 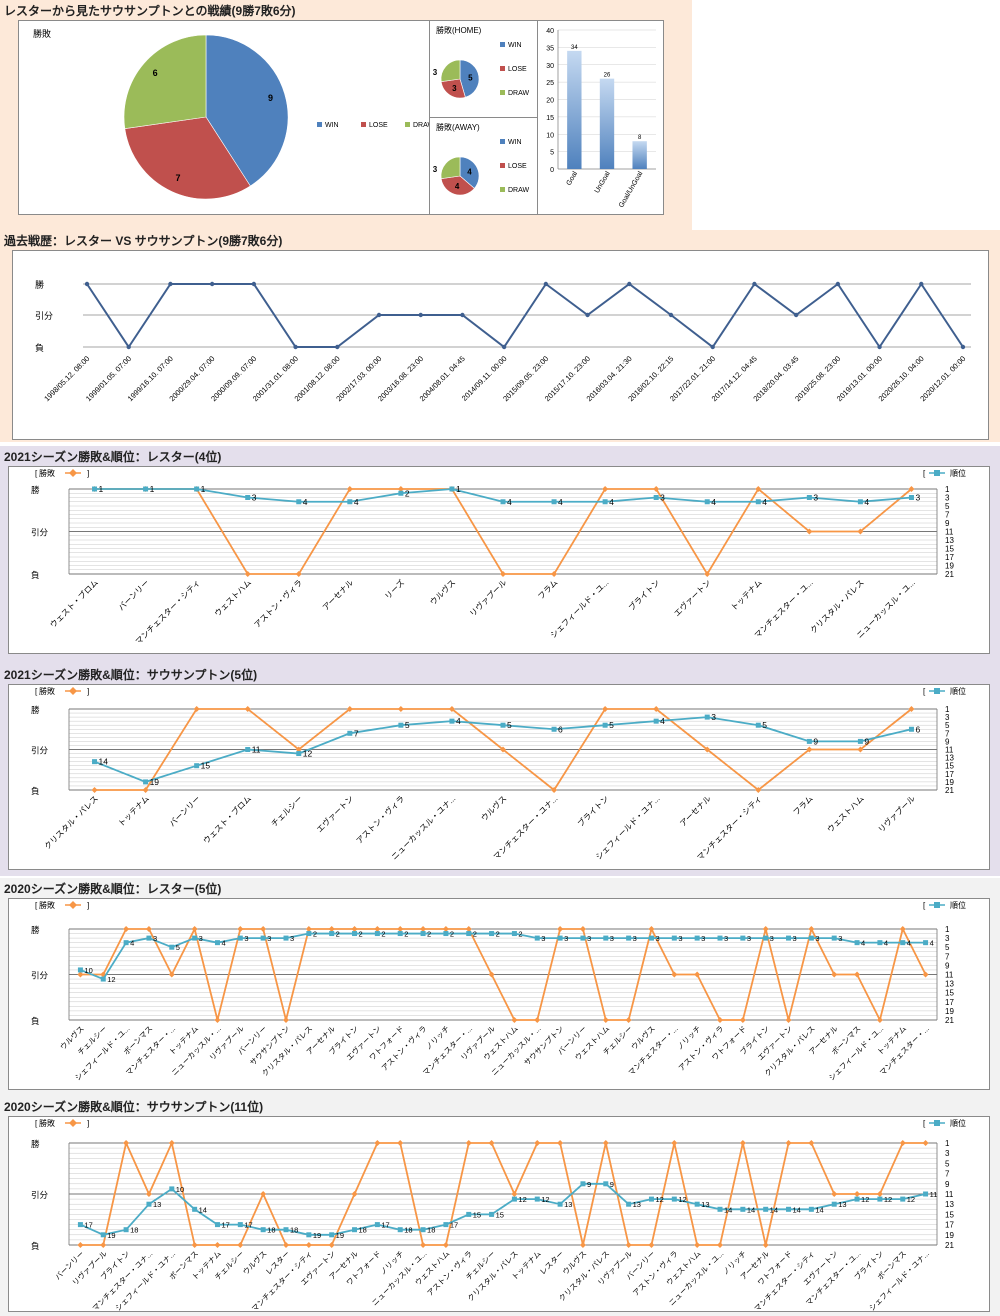 I want to click on result-tick-label: 負, so click(x=35, y=575).